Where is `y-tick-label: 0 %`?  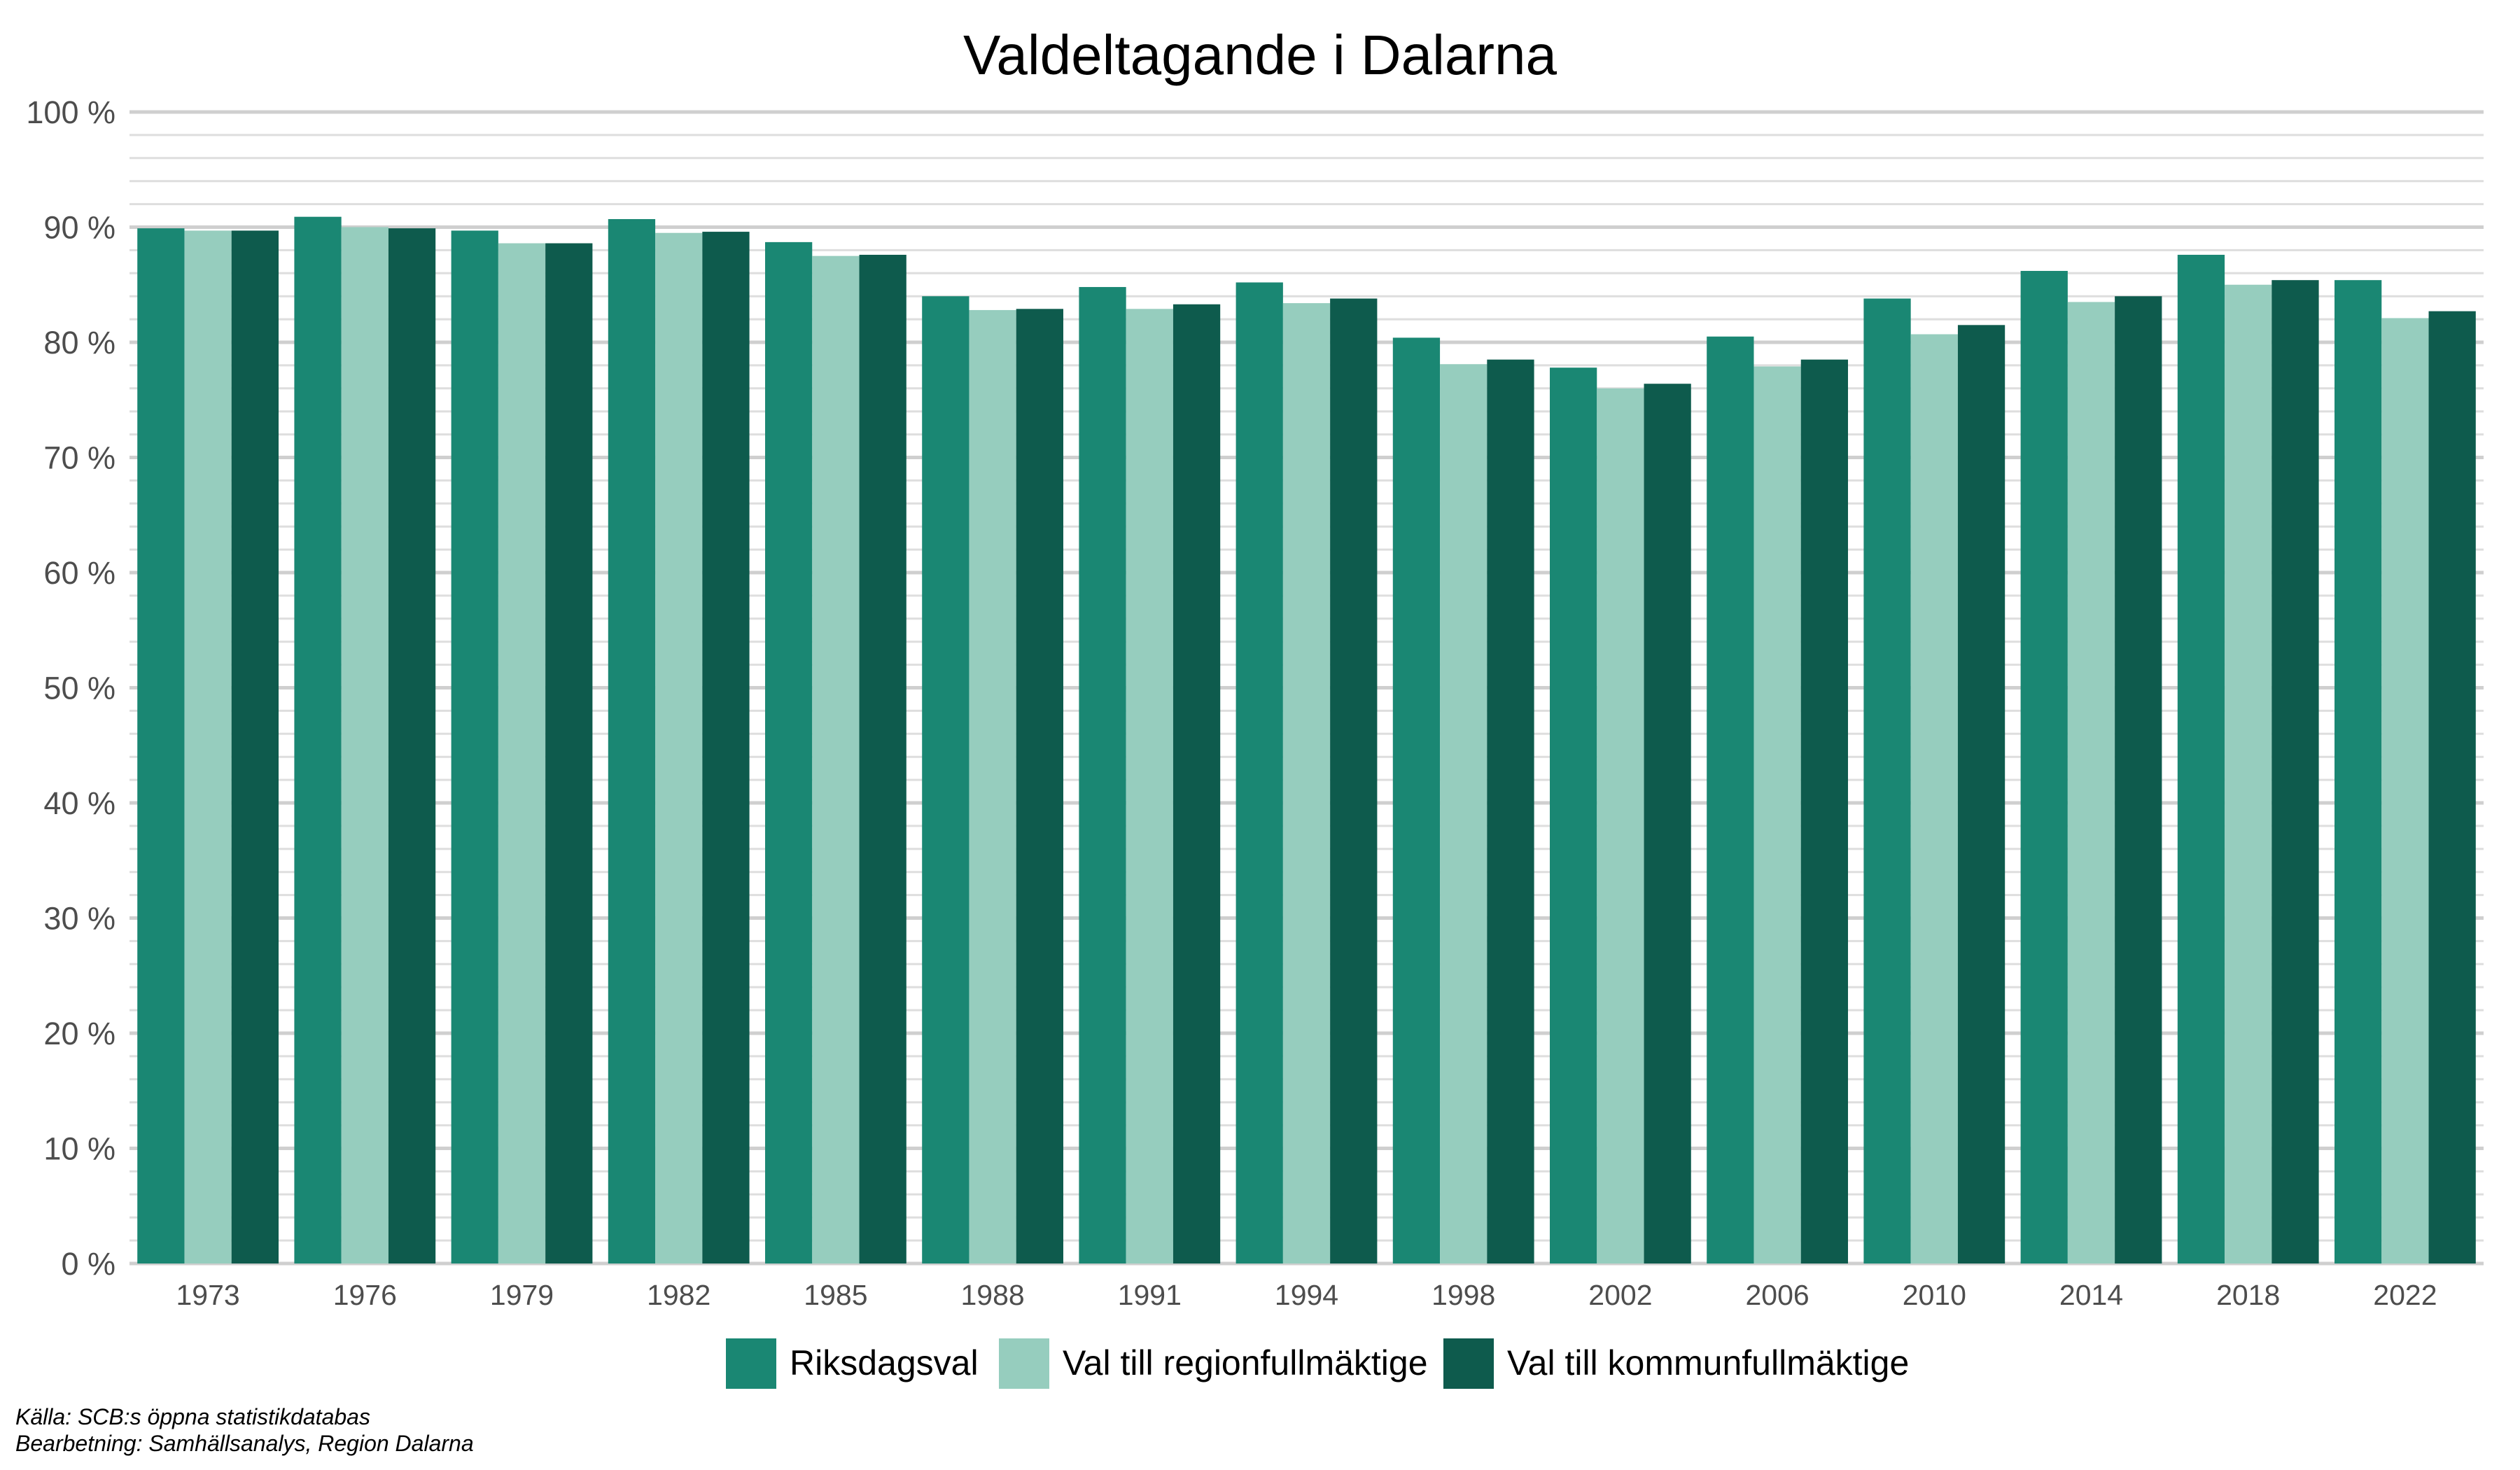 y-tick-label: 0 % is located at coordinates (88, 1264).